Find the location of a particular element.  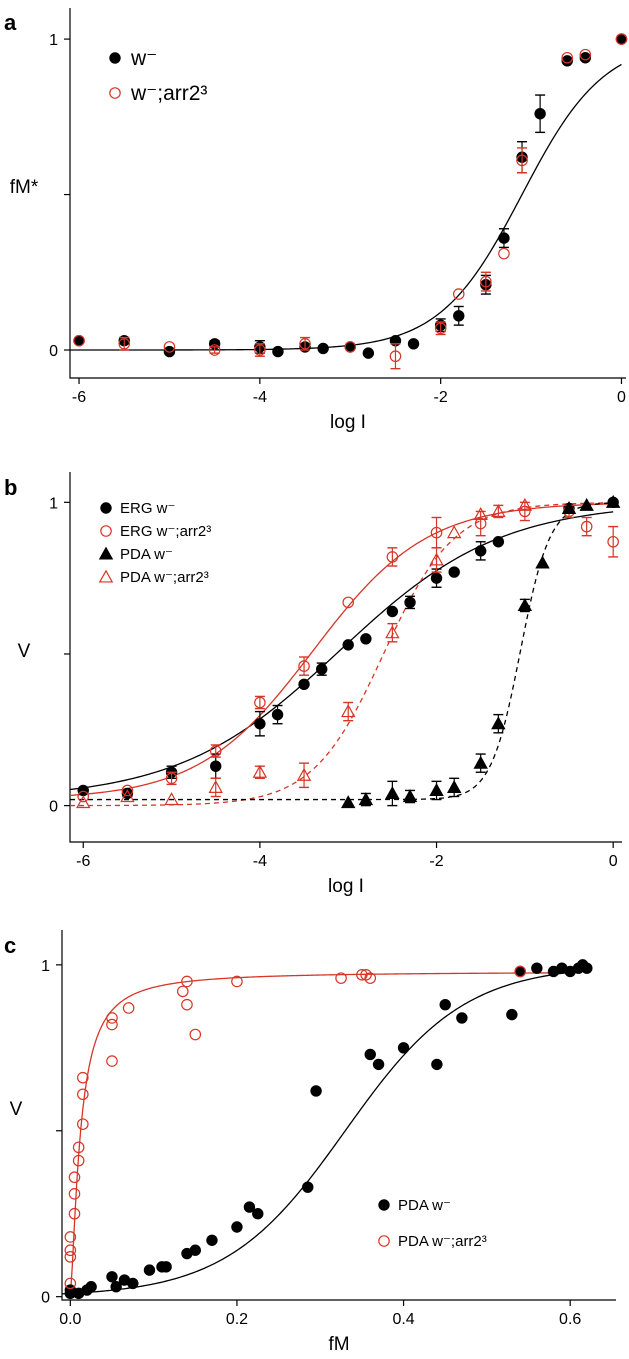

x-tick-label: 0.0 is located at coordinates (70, 1319).